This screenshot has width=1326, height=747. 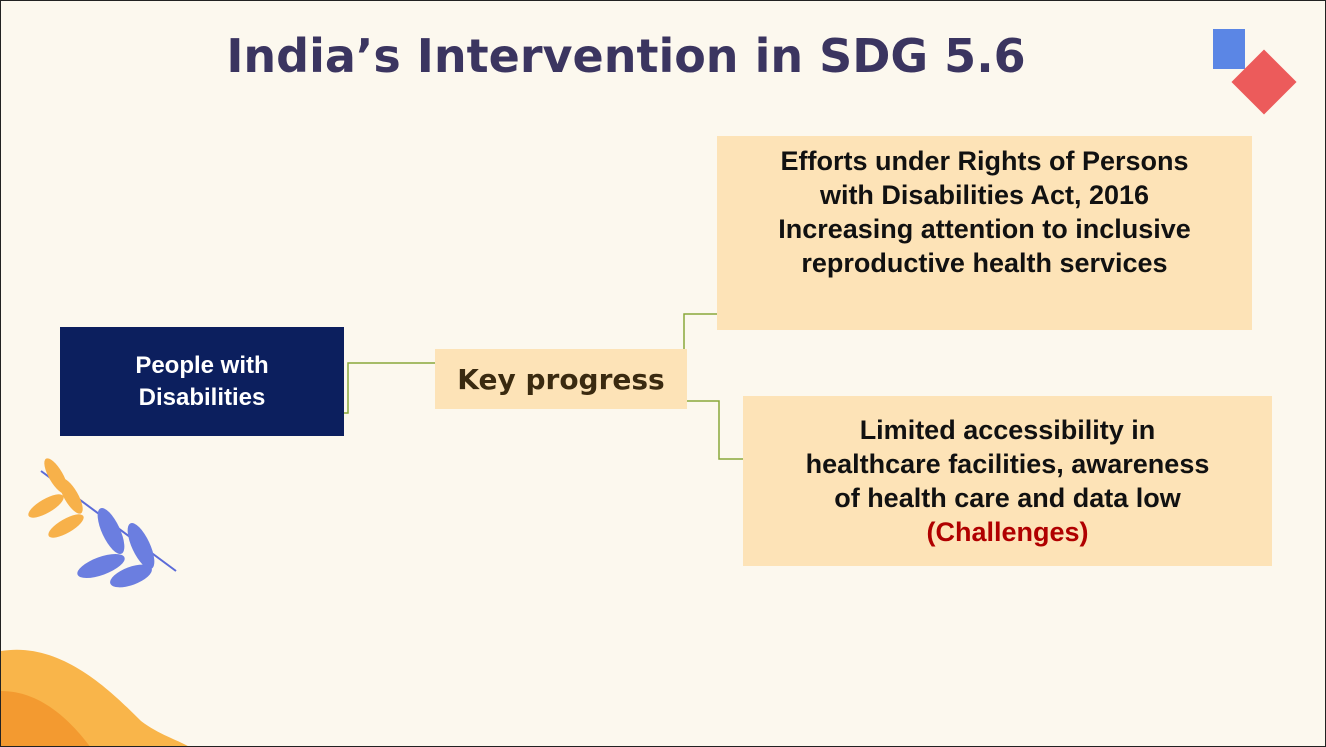 I want to click on node: Key progress, so click(x=561, y=379).